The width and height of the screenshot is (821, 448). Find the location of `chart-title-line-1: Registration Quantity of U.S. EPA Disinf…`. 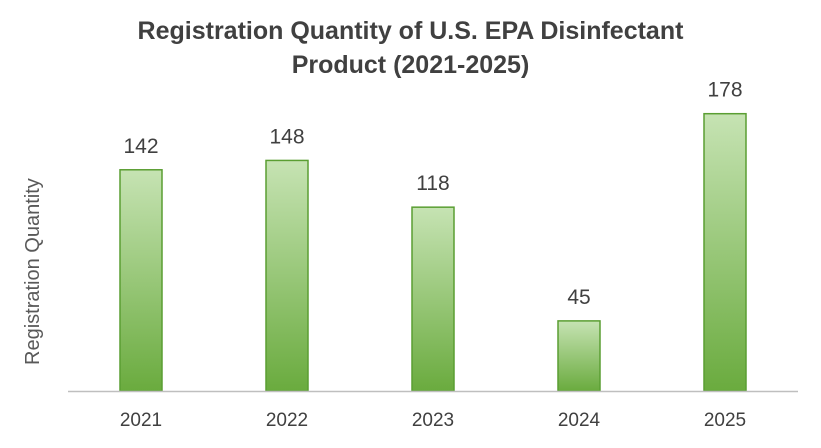

chart-title-line-1: Registration Quantity of U.S. EPA Disinf… is located at coordinates (410, 31).